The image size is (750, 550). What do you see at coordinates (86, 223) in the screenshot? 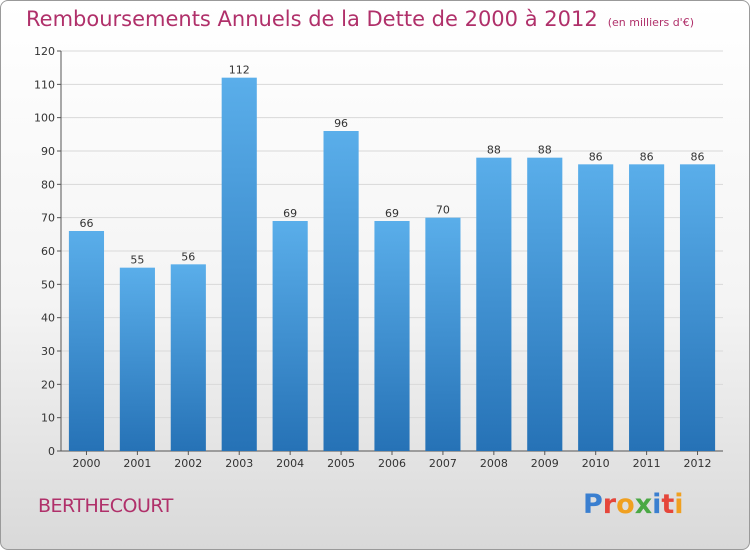
I see `data-label: 66` at bounding box center [86, 223].